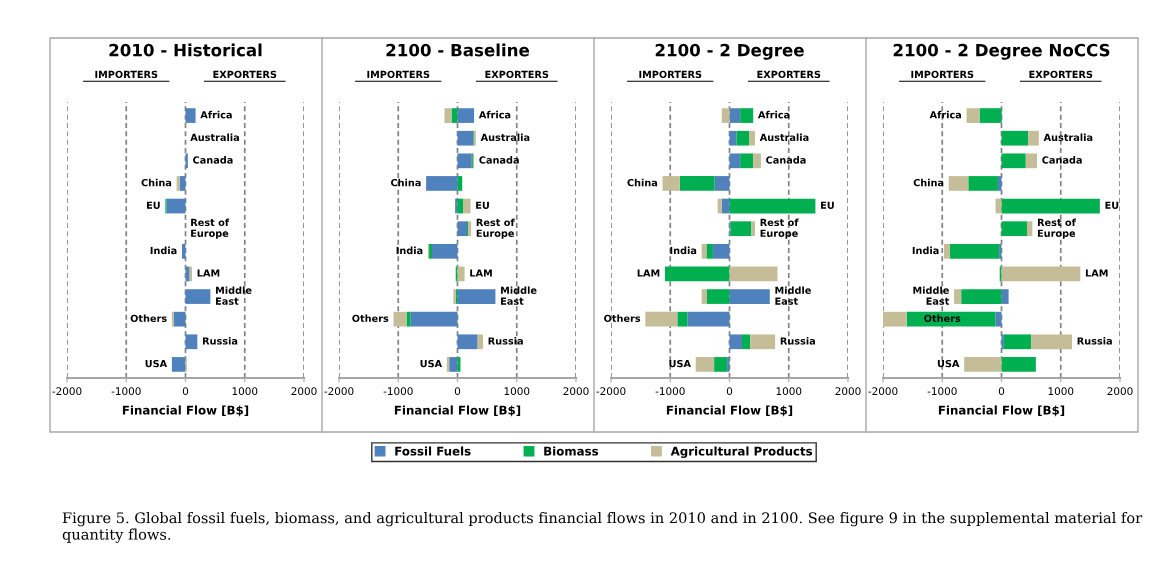 This screenshot has width=1168, height=571. Describe the element at coordinates (185, 50) in the screenshot. I see `chart-title: 2010 - Historical` at that location.